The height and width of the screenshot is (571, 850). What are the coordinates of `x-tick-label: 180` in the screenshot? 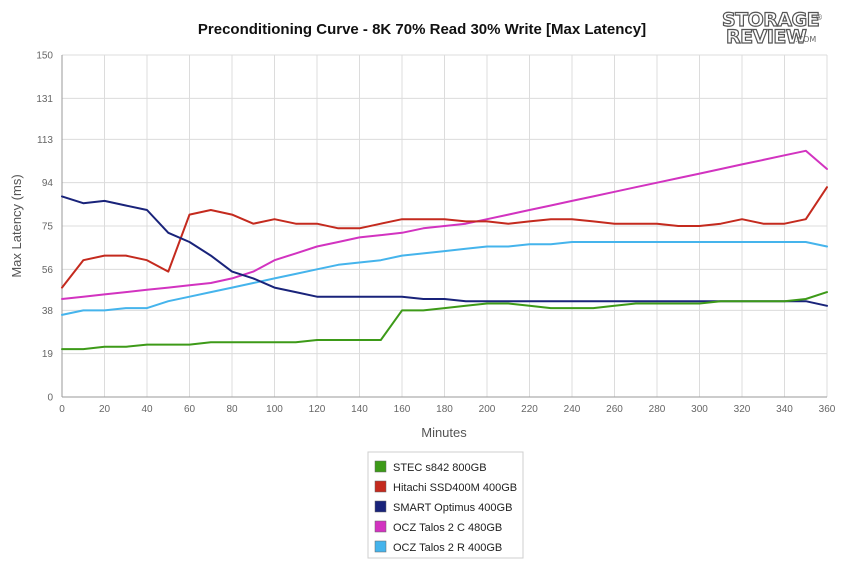 It's located at (444, 409).